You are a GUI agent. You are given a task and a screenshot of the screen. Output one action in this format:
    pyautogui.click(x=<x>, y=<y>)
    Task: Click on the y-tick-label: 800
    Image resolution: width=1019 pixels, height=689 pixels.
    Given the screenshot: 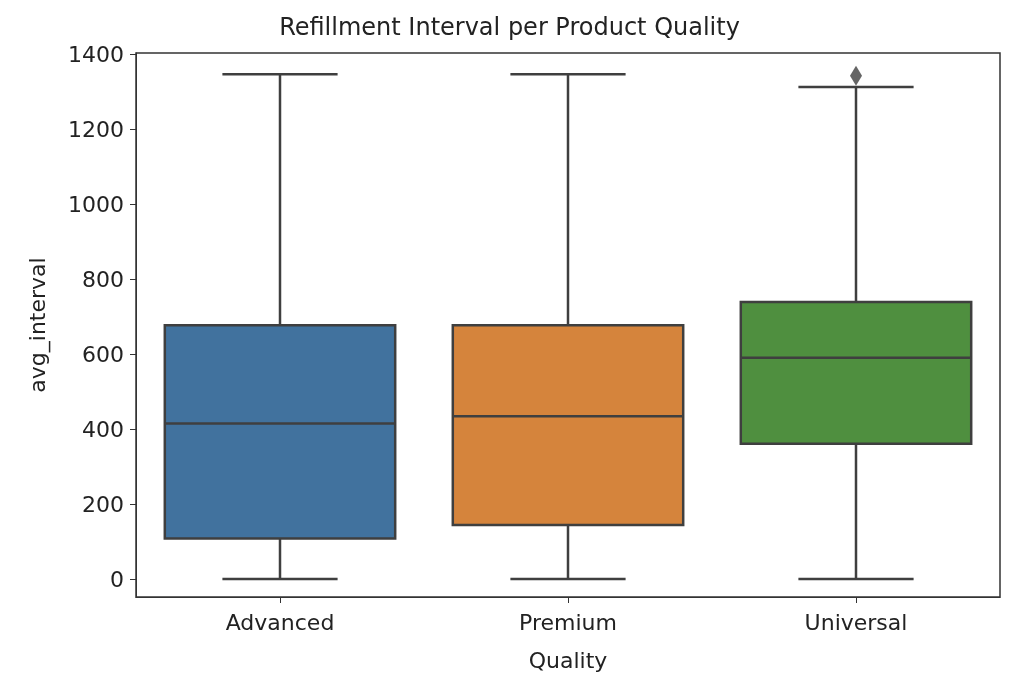 What is the action you would take?
    pyautogui.click(x=103, y=279)
    